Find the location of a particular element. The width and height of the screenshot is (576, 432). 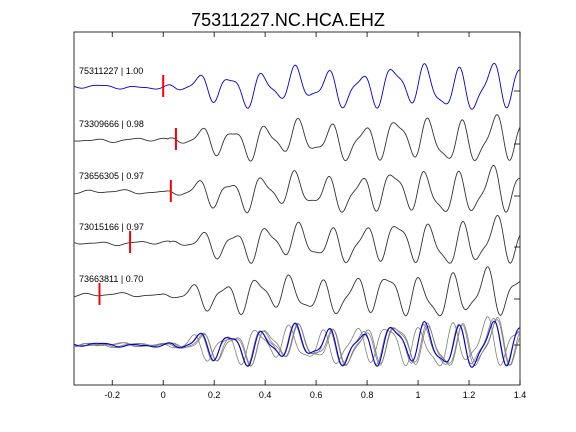

trace-label-73015166: 73015166 | 0.97 is located at coordinates (111, 227).